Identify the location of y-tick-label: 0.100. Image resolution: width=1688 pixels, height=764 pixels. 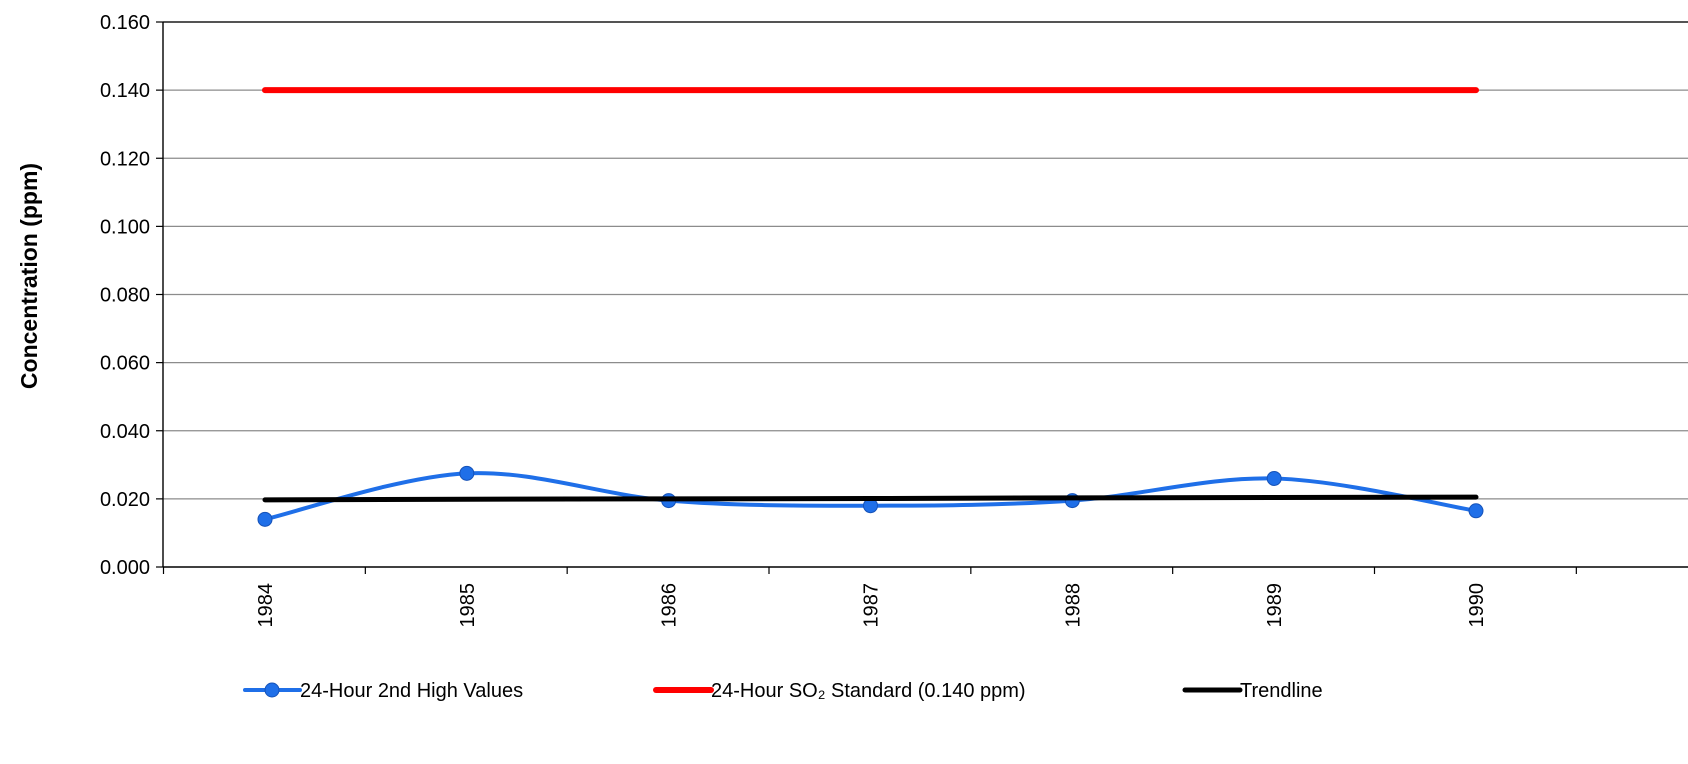
(125, 227).